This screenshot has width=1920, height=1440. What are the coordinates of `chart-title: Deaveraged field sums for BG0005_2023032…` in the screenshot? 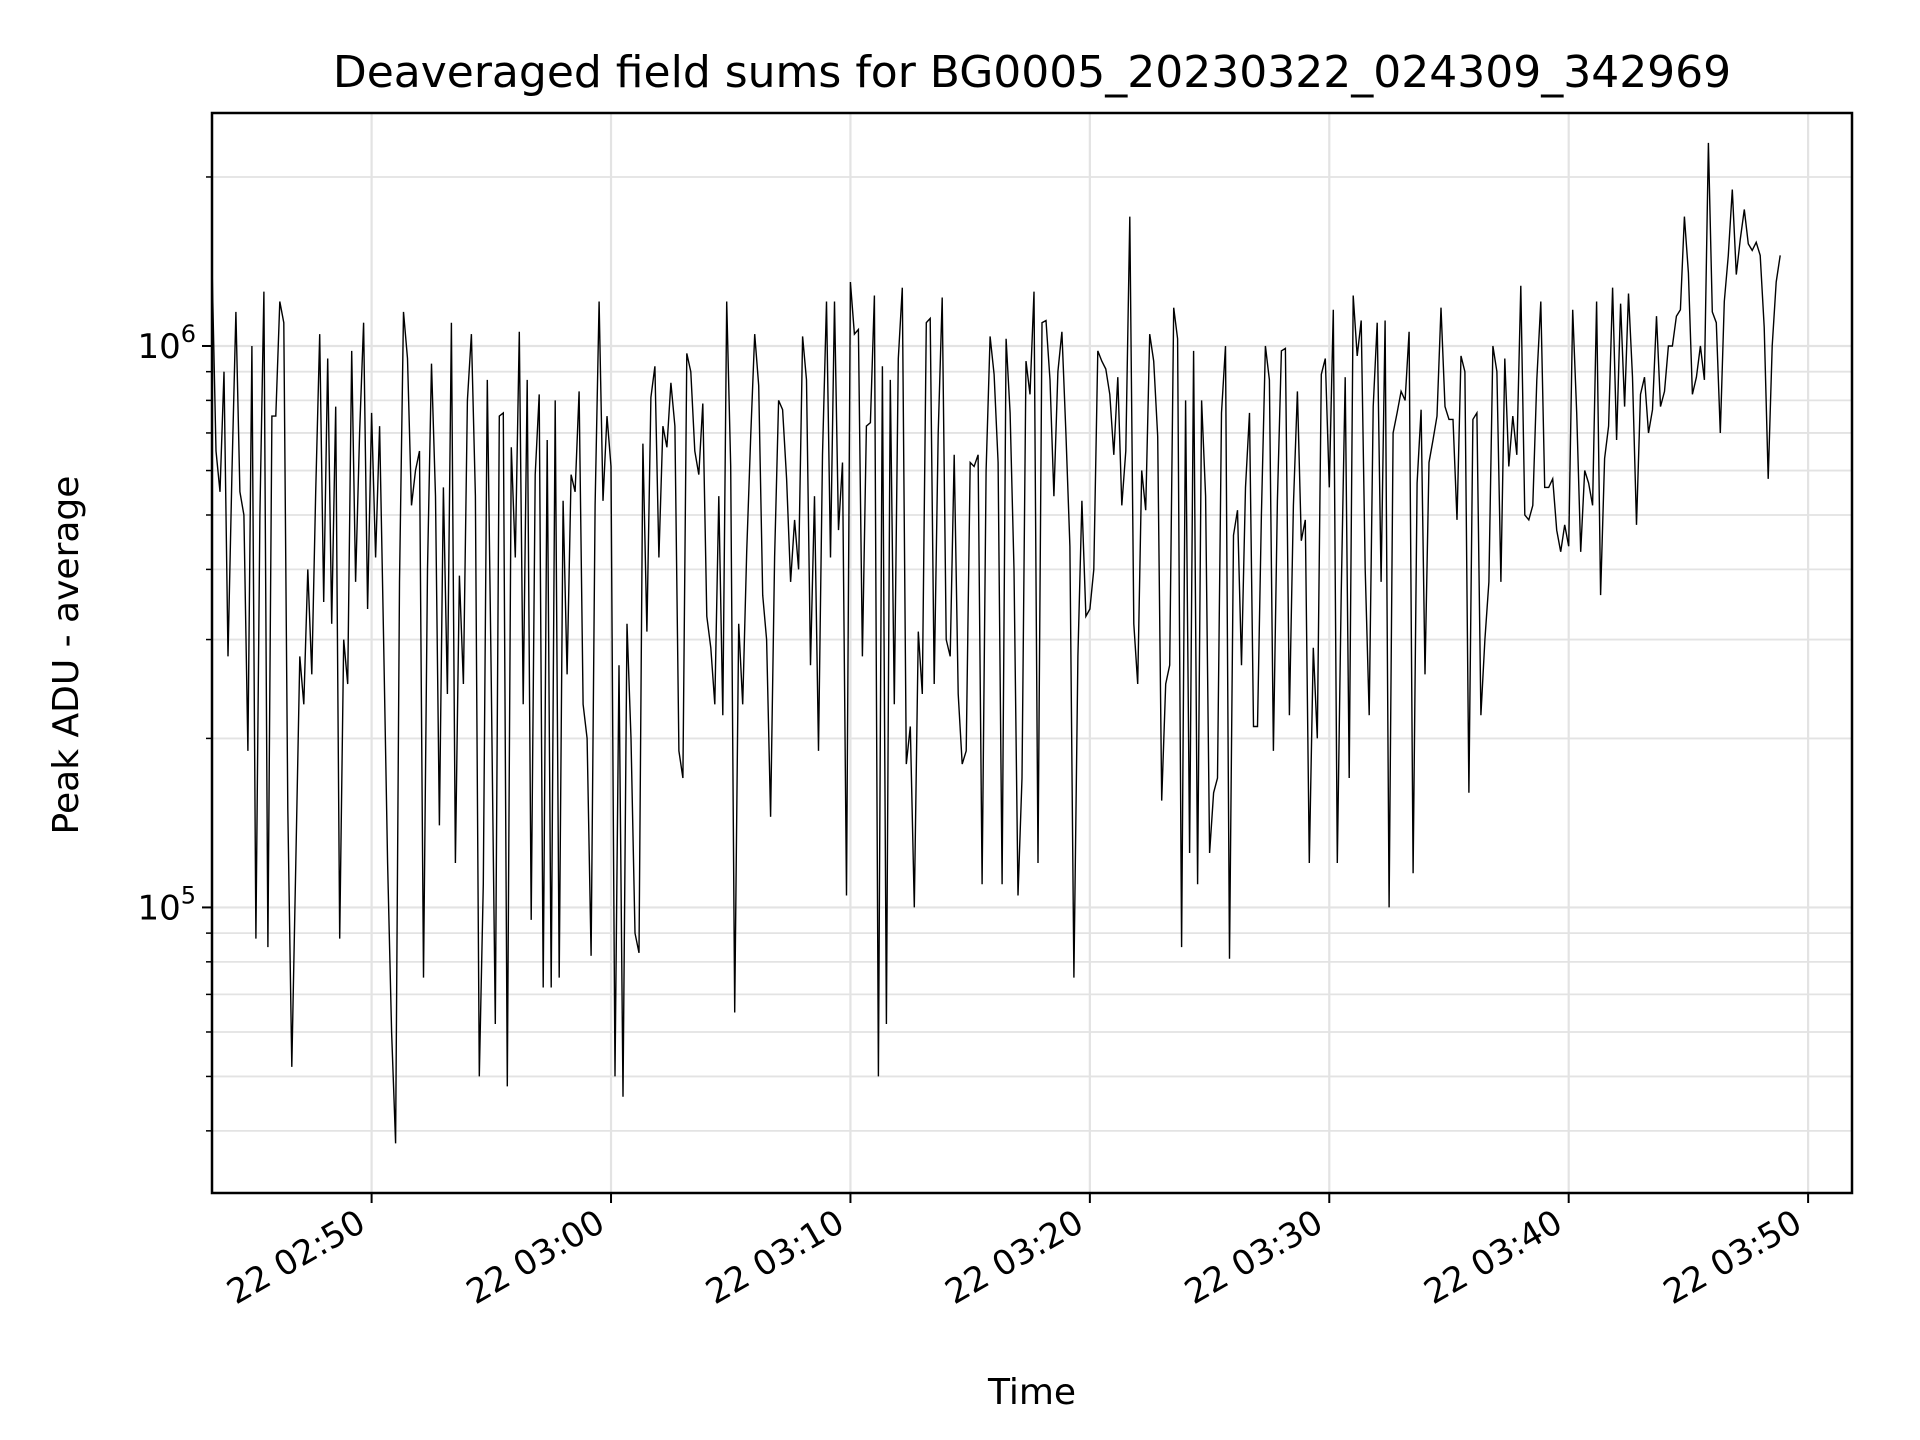 It's located at (1032, 72).